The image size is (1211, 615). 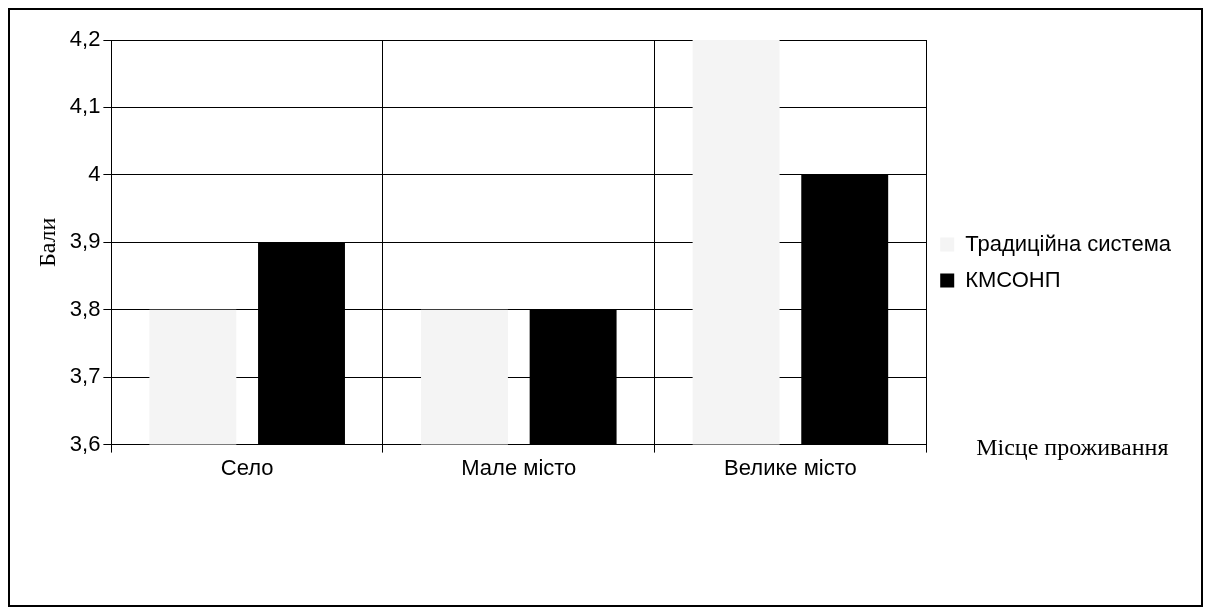 What do you see at coordinates (1013, 279) in the screenshot?
I see `legend-label: КМСОНП` at bounding box center [1013, 279].